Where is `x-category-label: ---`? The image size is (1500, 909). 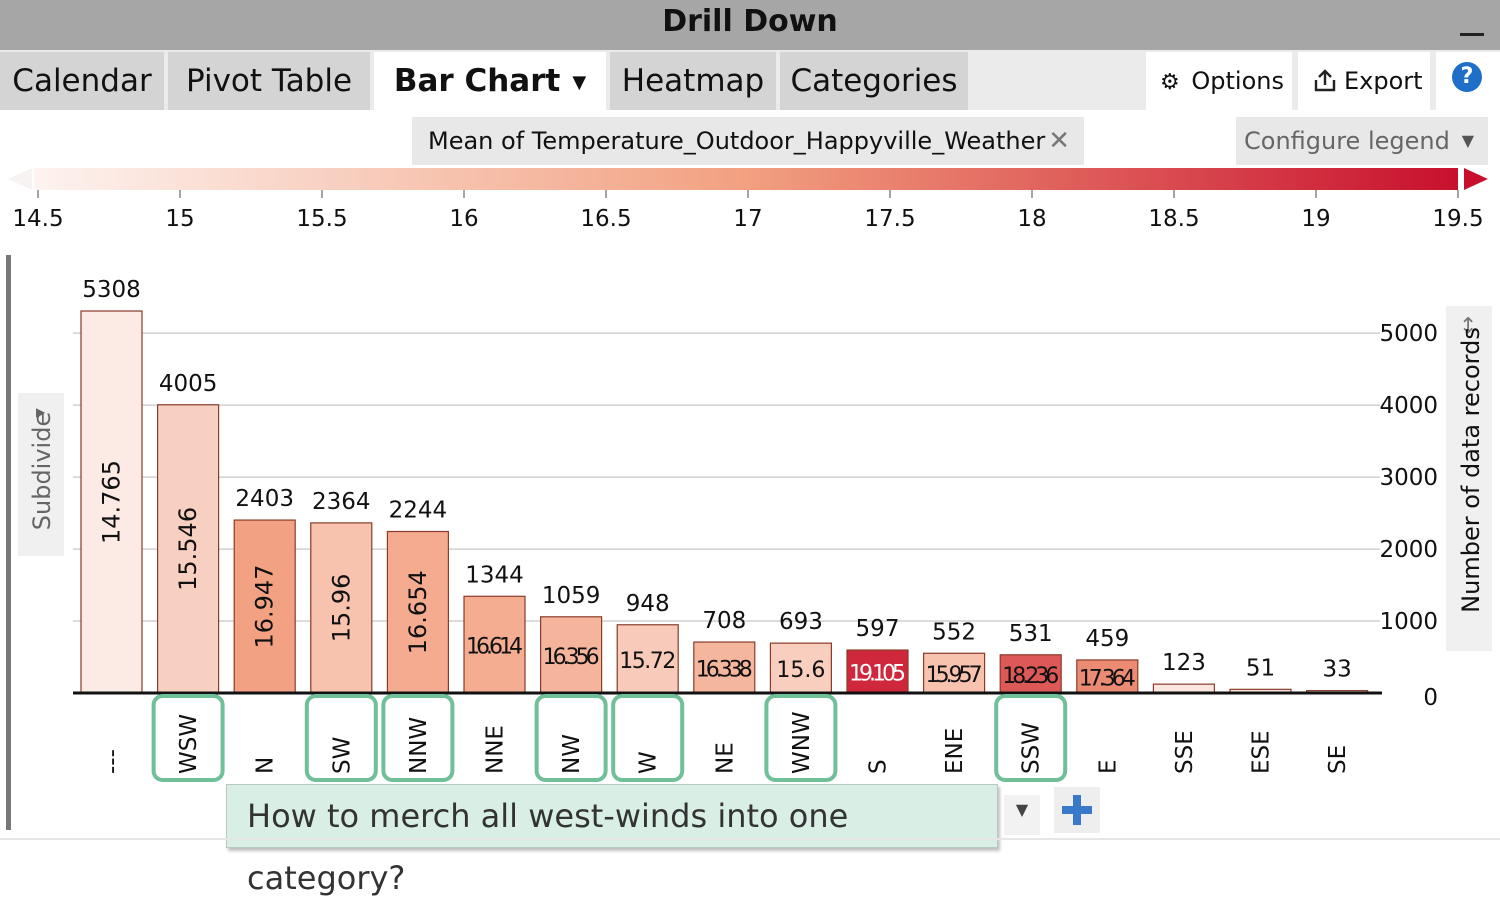 x-category-label: --- is located at coordinates (113, 761).